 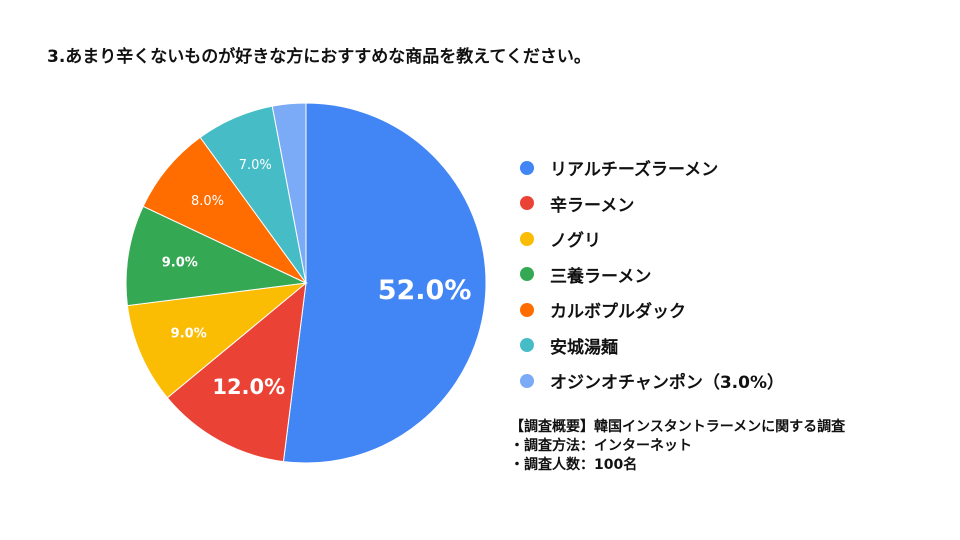 What do you see at coordinates (601, 276) in the screenshot?
I see `legend-label-3: 三養ラーメン` at bounding box center [601, 276].